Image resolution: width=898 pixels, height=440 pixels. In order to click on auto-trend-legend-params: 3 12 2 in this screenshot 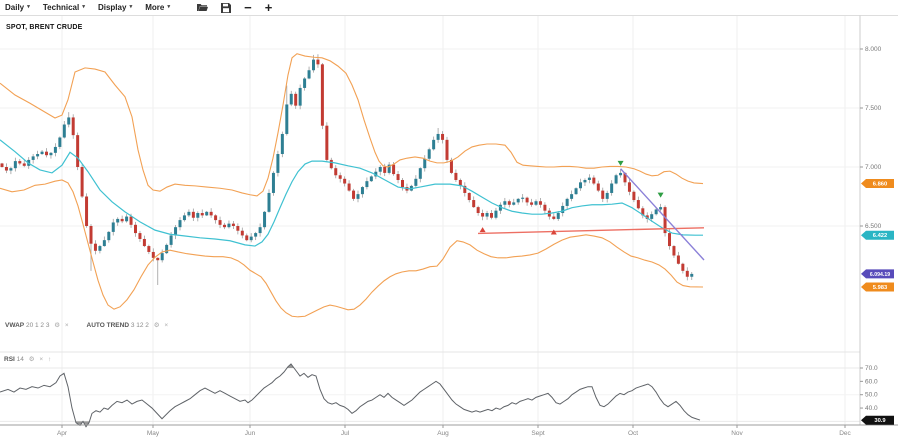, I will do `click(139, 325)`.